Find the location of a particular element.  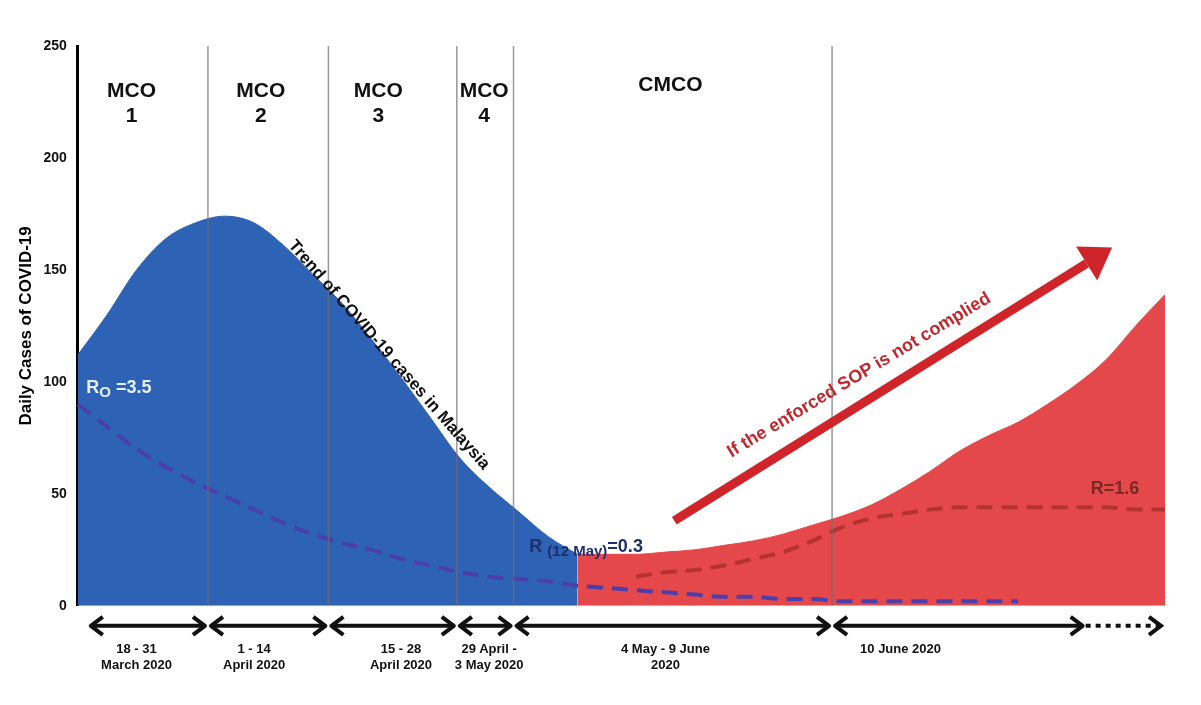

y-axis-title: Daily Cases of COVID-19 is located at coordinates (25, 326).